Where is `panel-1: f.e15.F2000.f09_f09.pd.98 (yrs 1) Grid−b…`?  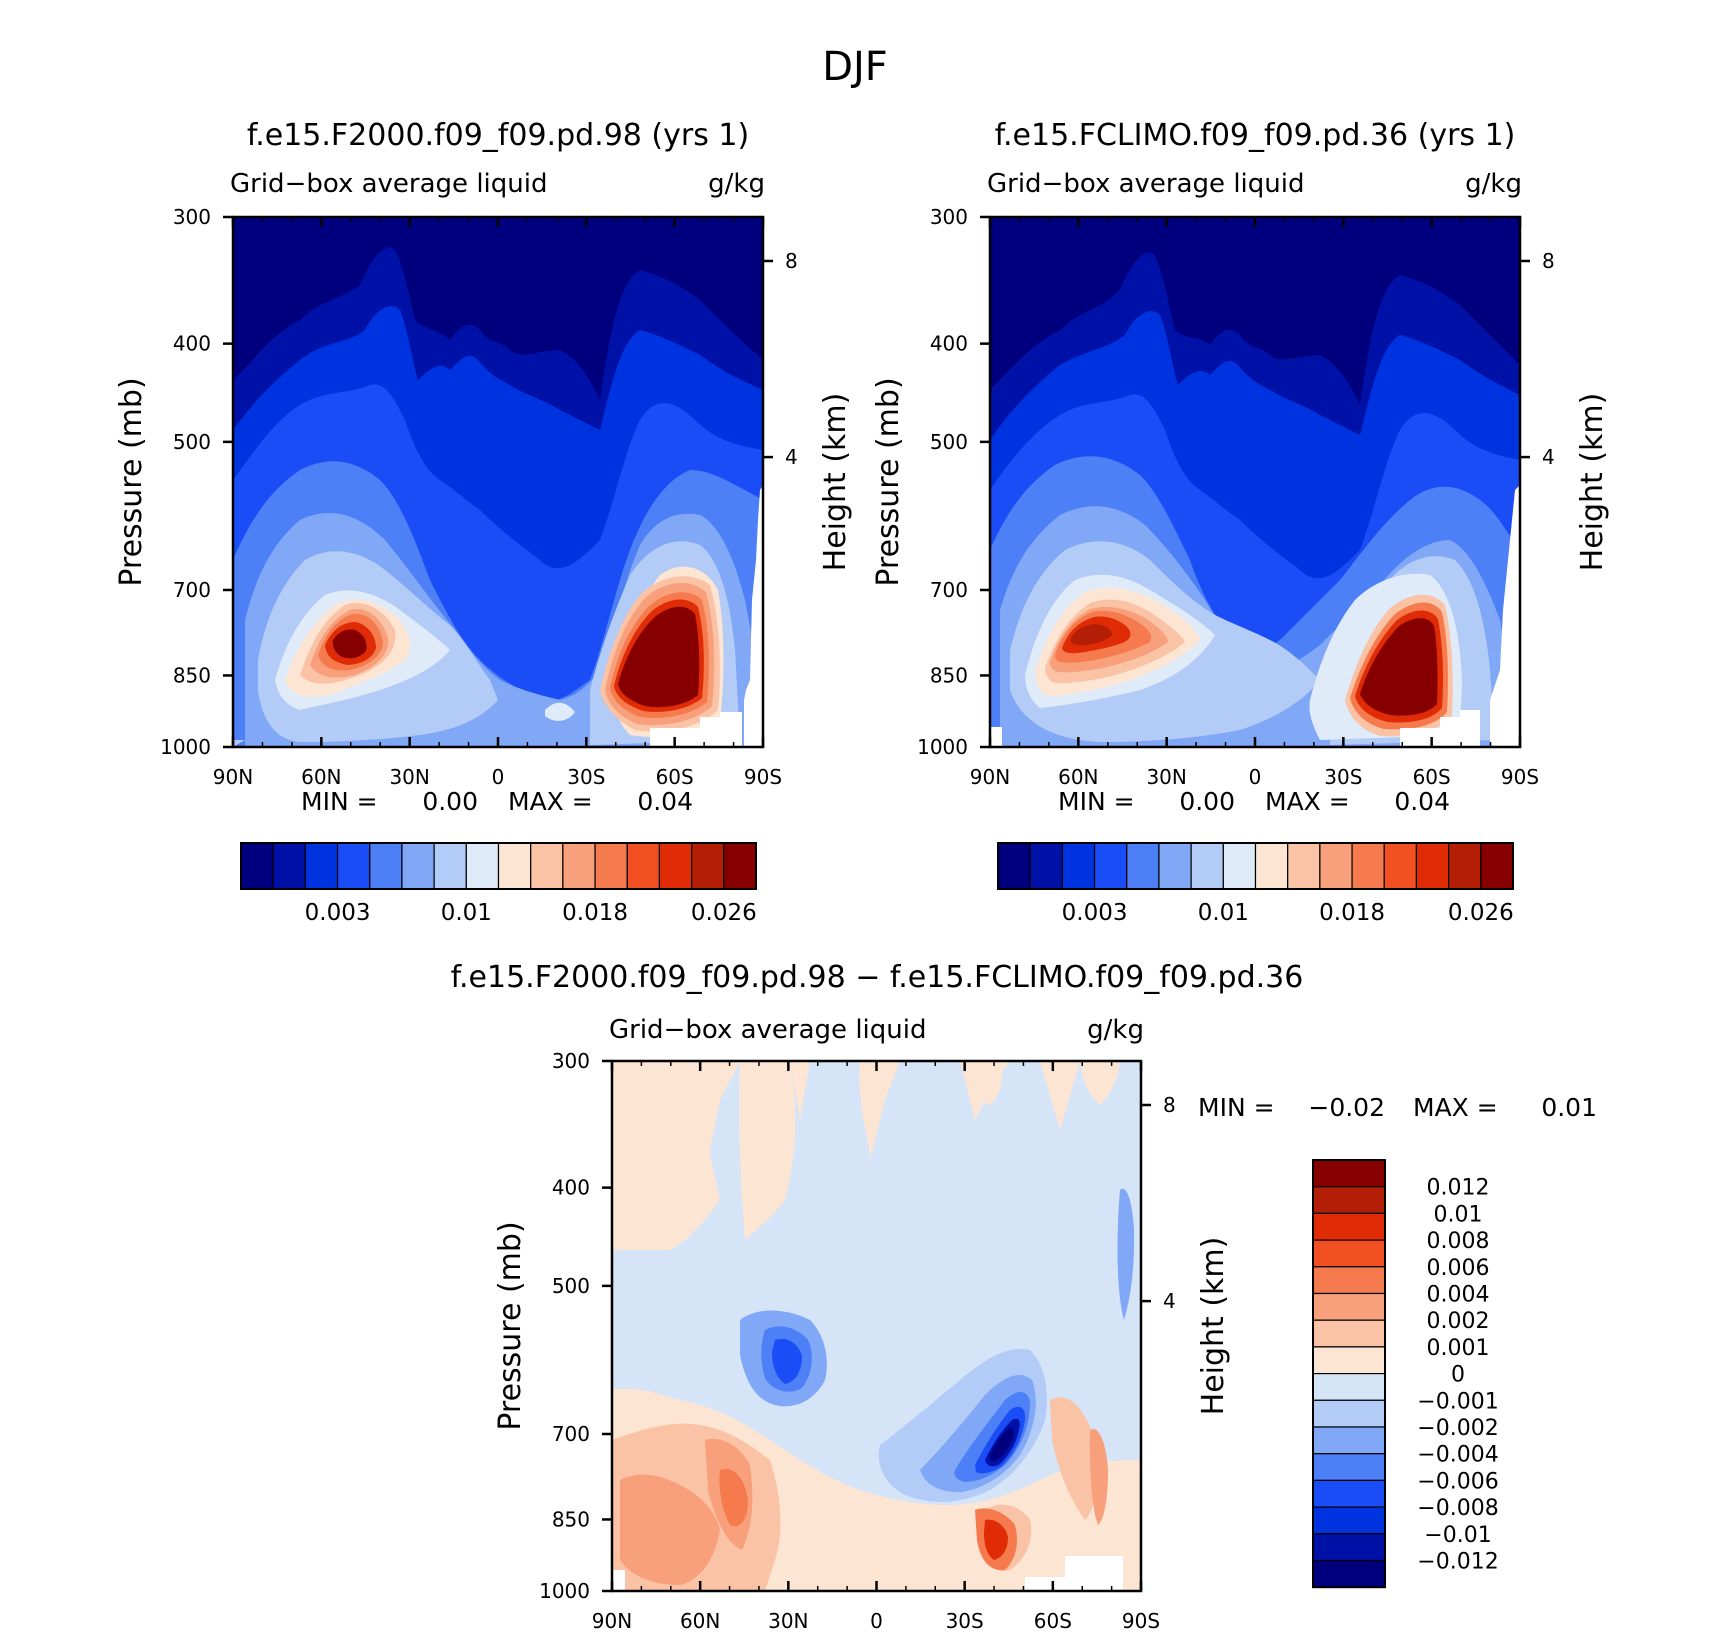 panel-1: f.e15.F2000.f09_f09.pd.98 (yrs 1) Grid−b… is located at coordinates (497, 433).